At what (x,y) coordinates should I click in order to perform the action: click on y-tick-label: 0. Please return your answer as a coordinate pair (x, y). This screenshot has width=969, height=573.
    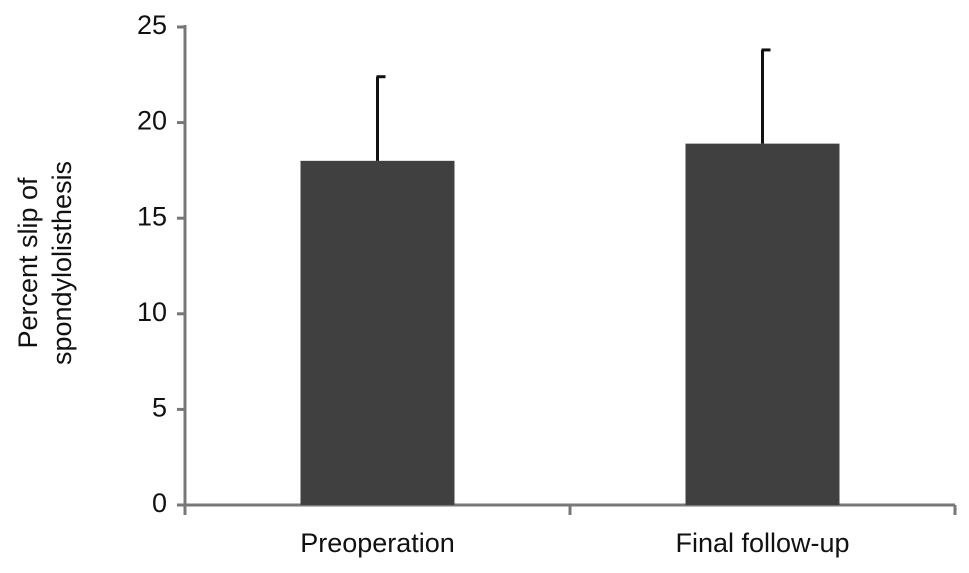
    Looking at the image, I should click on (159, 503).